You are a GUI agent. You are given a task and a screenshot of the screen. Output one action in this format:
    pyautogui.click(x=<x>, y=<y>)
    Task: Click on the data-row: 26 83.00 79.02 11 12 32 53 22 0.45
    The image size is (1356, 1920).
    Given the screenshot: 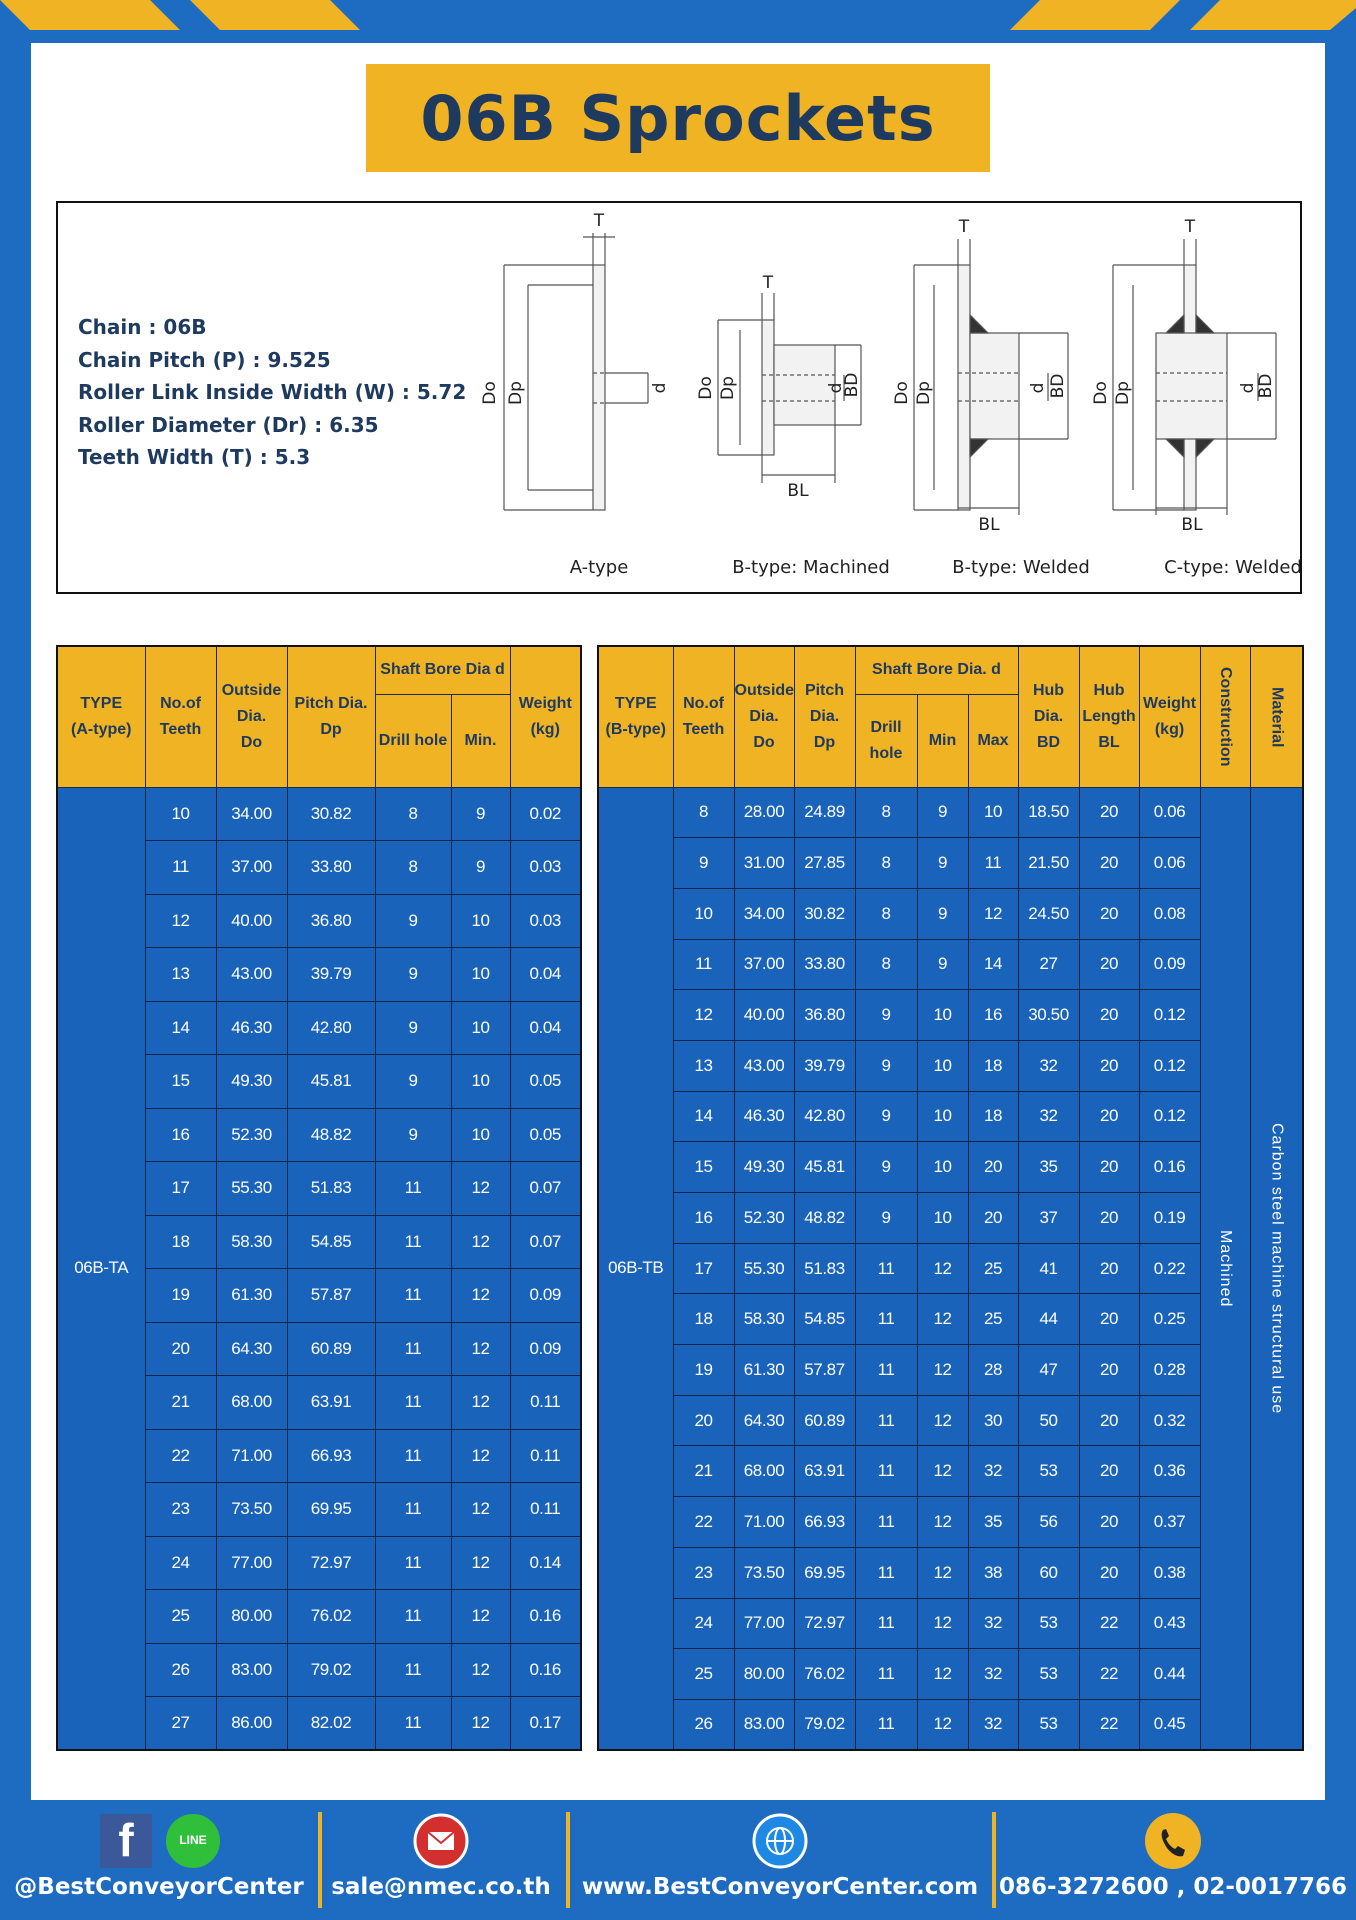 What is the action you would take?
    pyautogui.click(x=950, y=1724)
    